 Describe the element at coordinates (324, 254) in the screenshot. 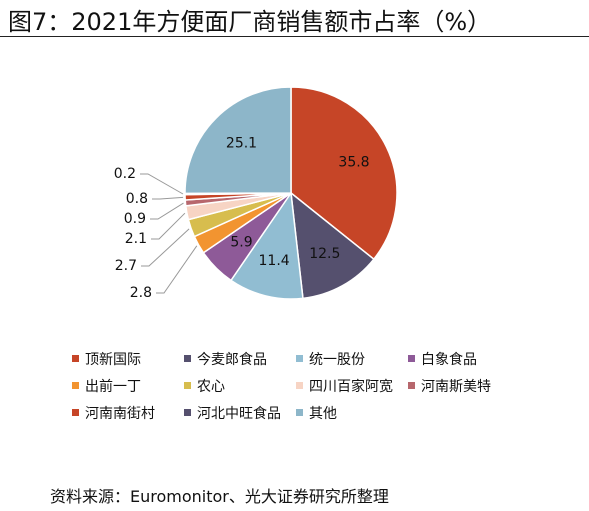

I see `data-label-2: 12.5` at that location.